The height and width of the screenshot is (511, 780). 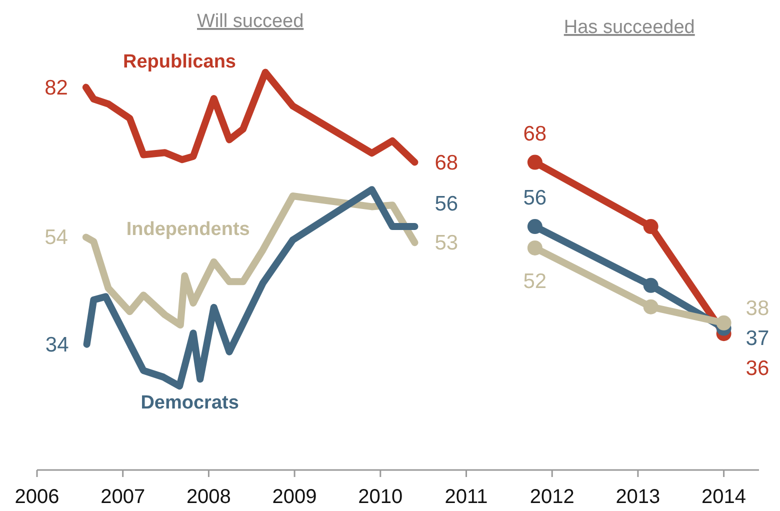 I want to click on text: Will succeed, so click(x=250, y=21).